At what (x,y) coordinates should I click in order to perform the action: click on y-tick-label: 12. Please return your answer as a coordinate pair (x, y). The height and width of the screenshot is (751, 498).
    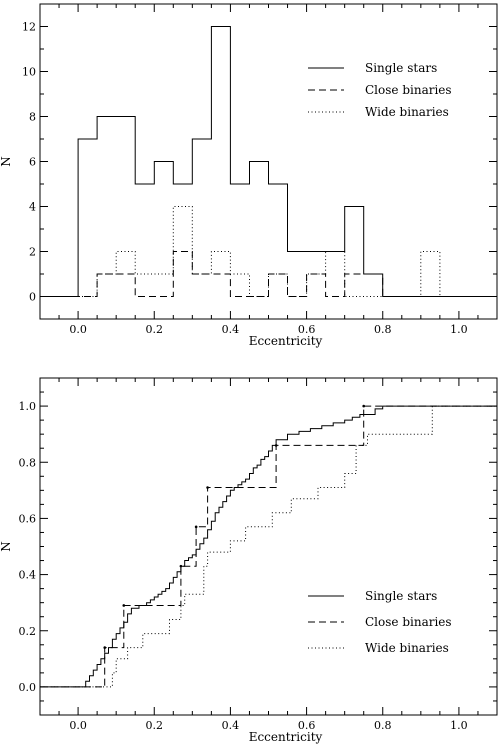
    Looking at the image, I should click on (29, 27).